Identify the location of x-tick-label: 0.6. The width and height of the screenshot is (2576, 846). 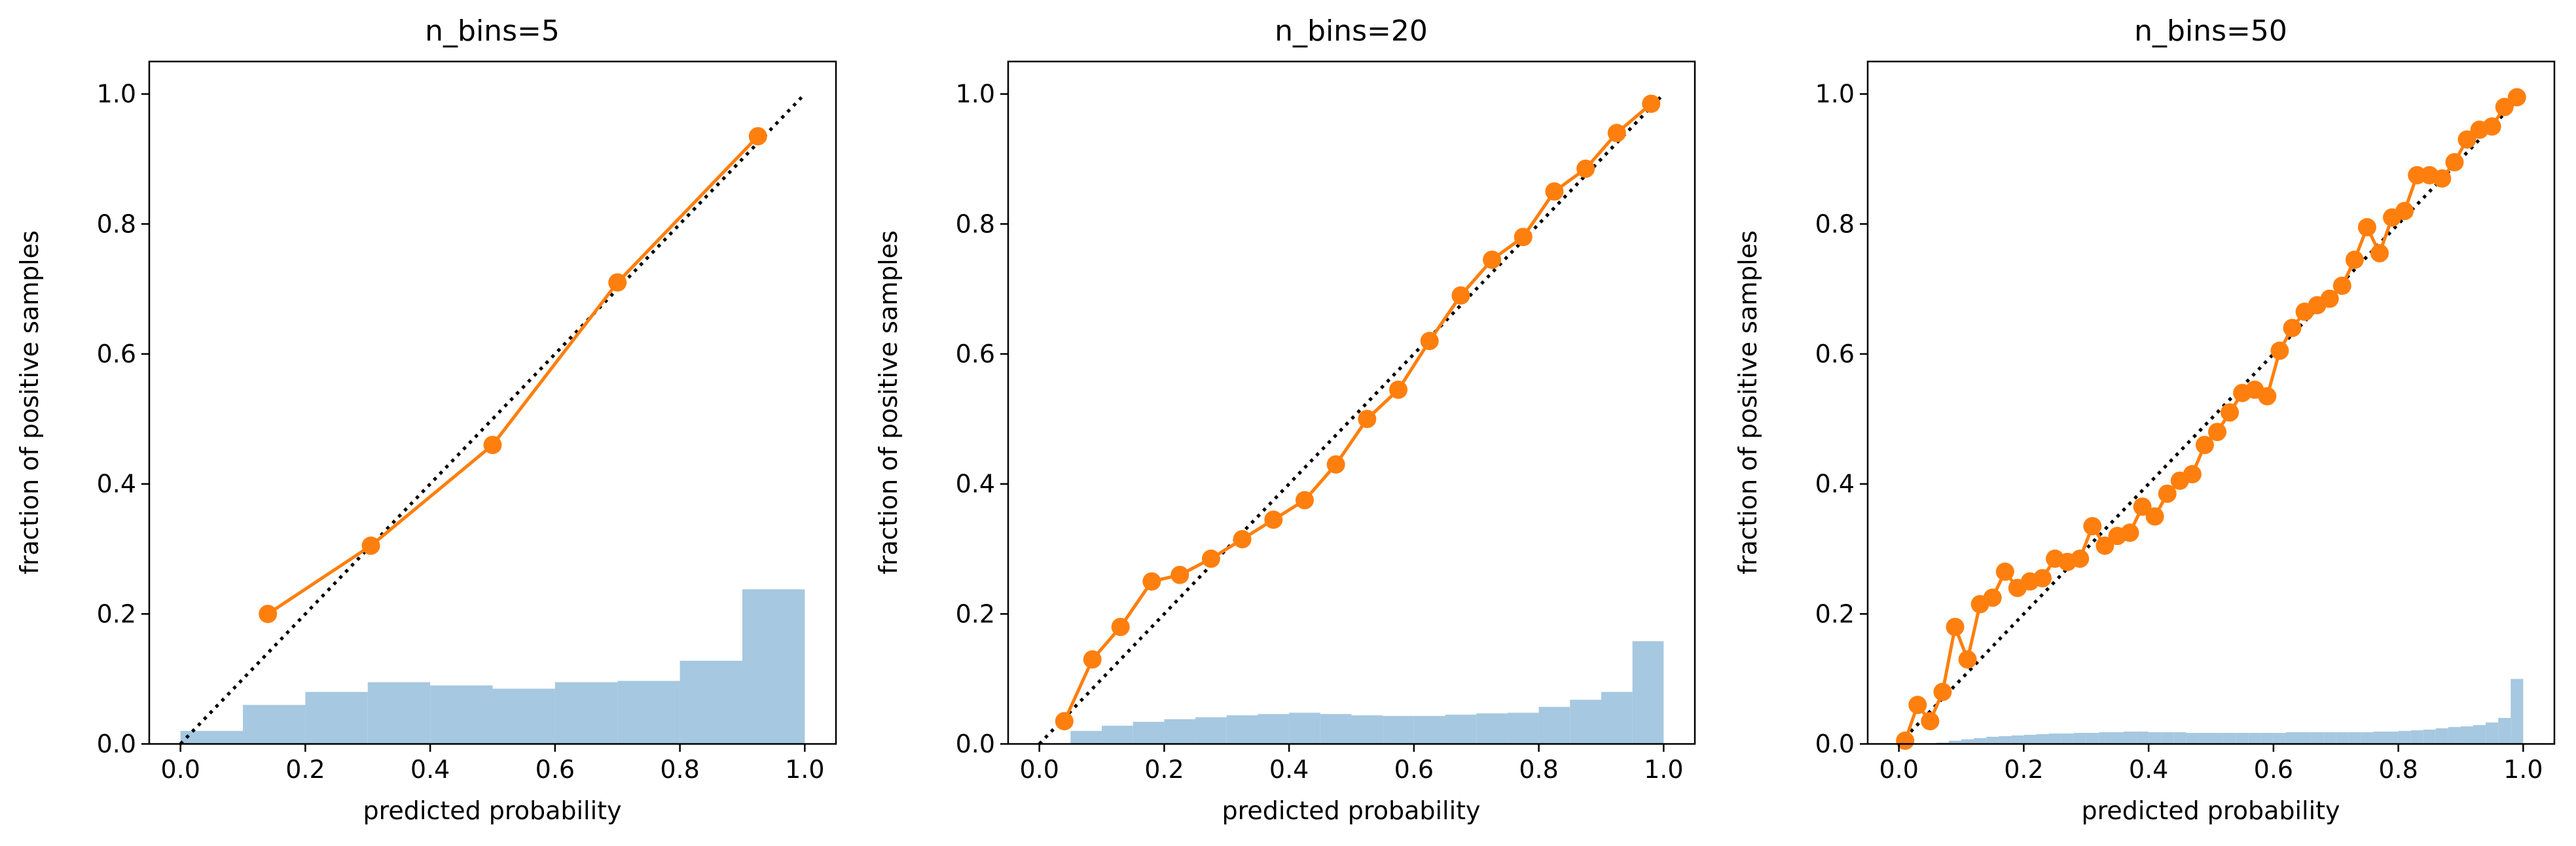
(1414, 770).